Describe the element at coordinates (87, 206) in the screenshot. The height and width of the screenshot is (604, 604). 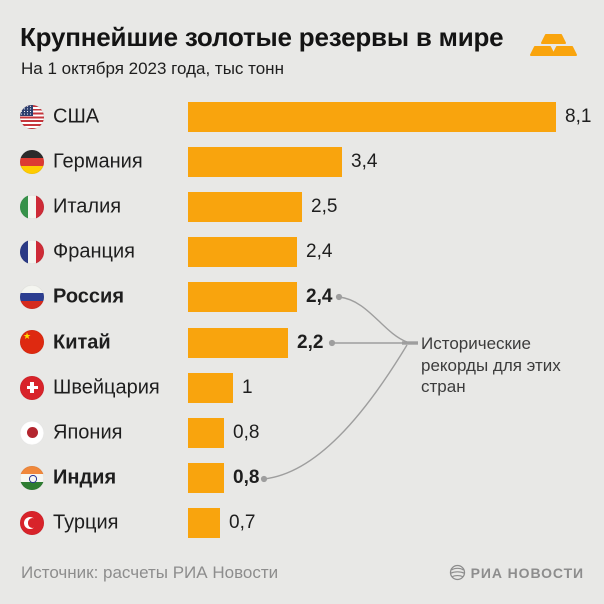
I see `country-label: Италия` at that location.